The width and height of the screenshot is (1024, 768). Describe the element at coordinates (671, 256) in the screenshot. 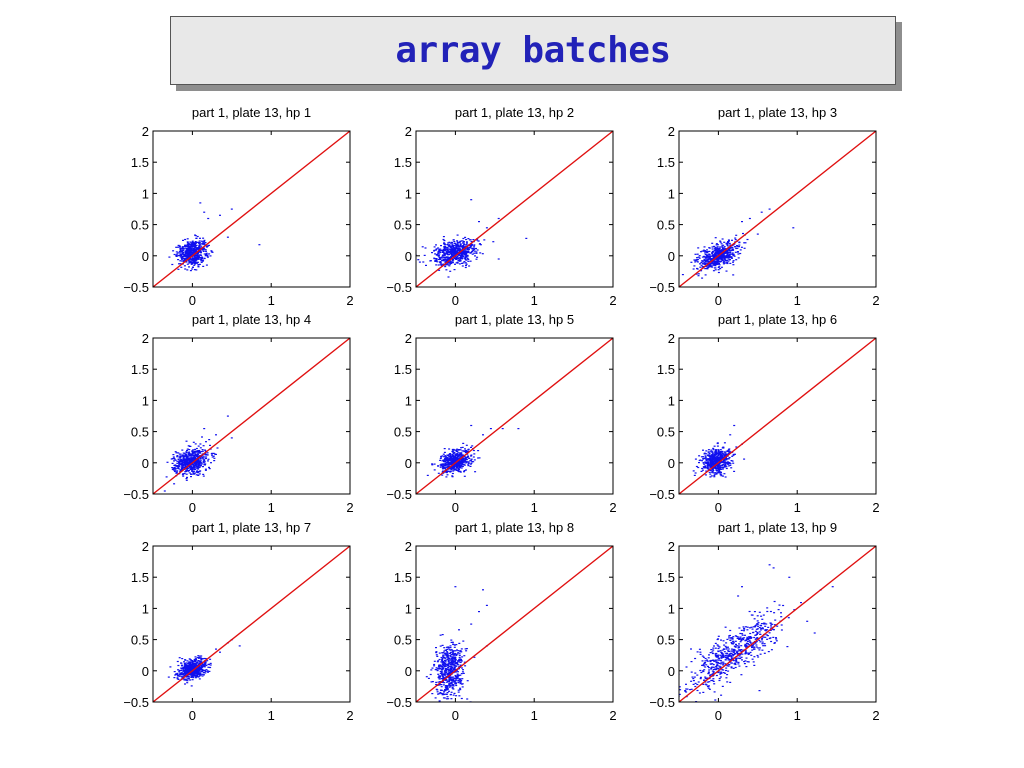

I see `y-tick-label: 0` at that location.